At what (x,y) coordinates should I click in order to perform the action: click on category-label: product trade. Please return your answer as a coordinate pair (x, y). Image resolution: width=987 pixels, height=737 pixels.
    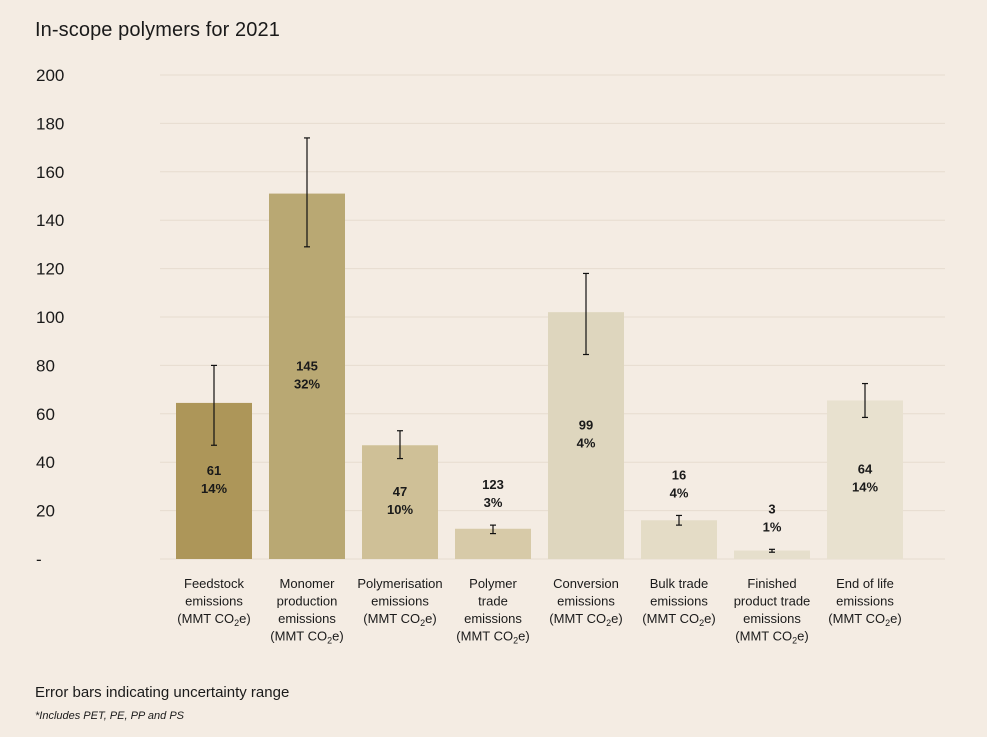
    Looking at the image, I should click on (772, 601).